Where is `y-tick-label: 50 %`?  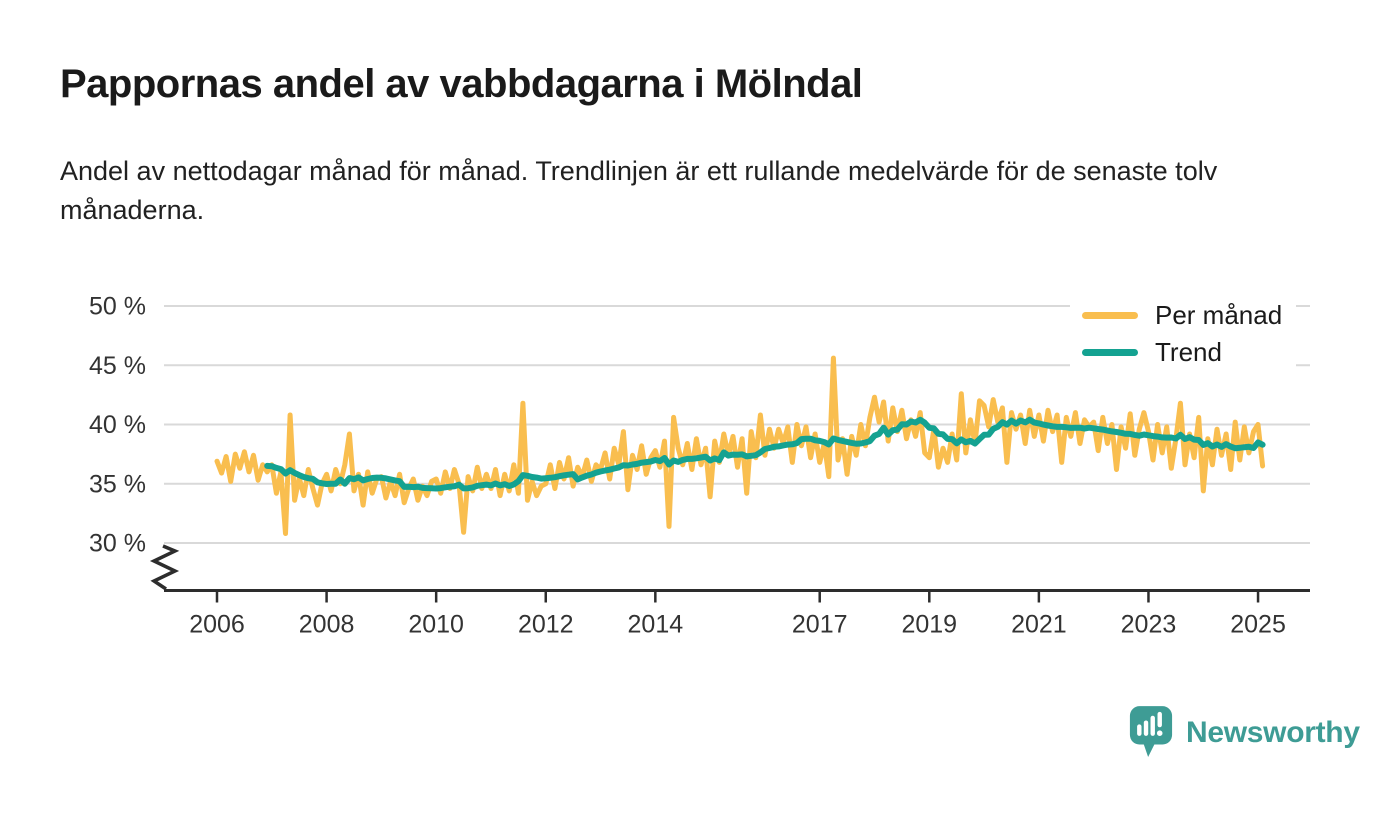
y-tick-label: 50 % is located at coordinates (117, 307).